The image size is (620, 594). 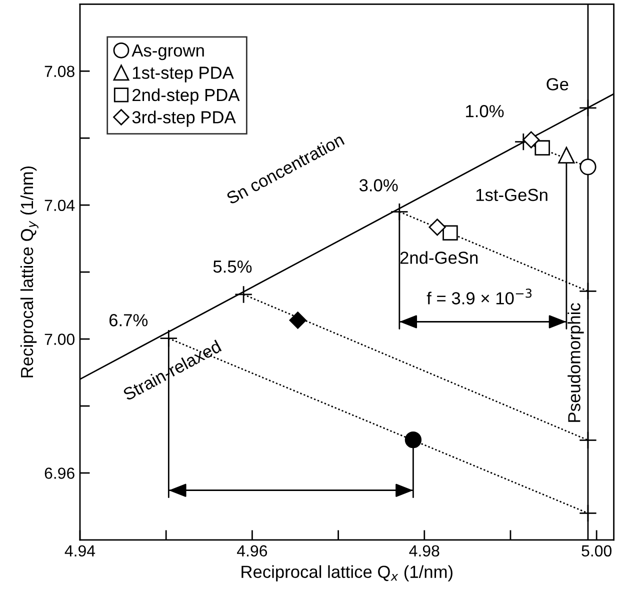 I want to click on annotation: 2nd-GeSn, so click(x=439, y=257).